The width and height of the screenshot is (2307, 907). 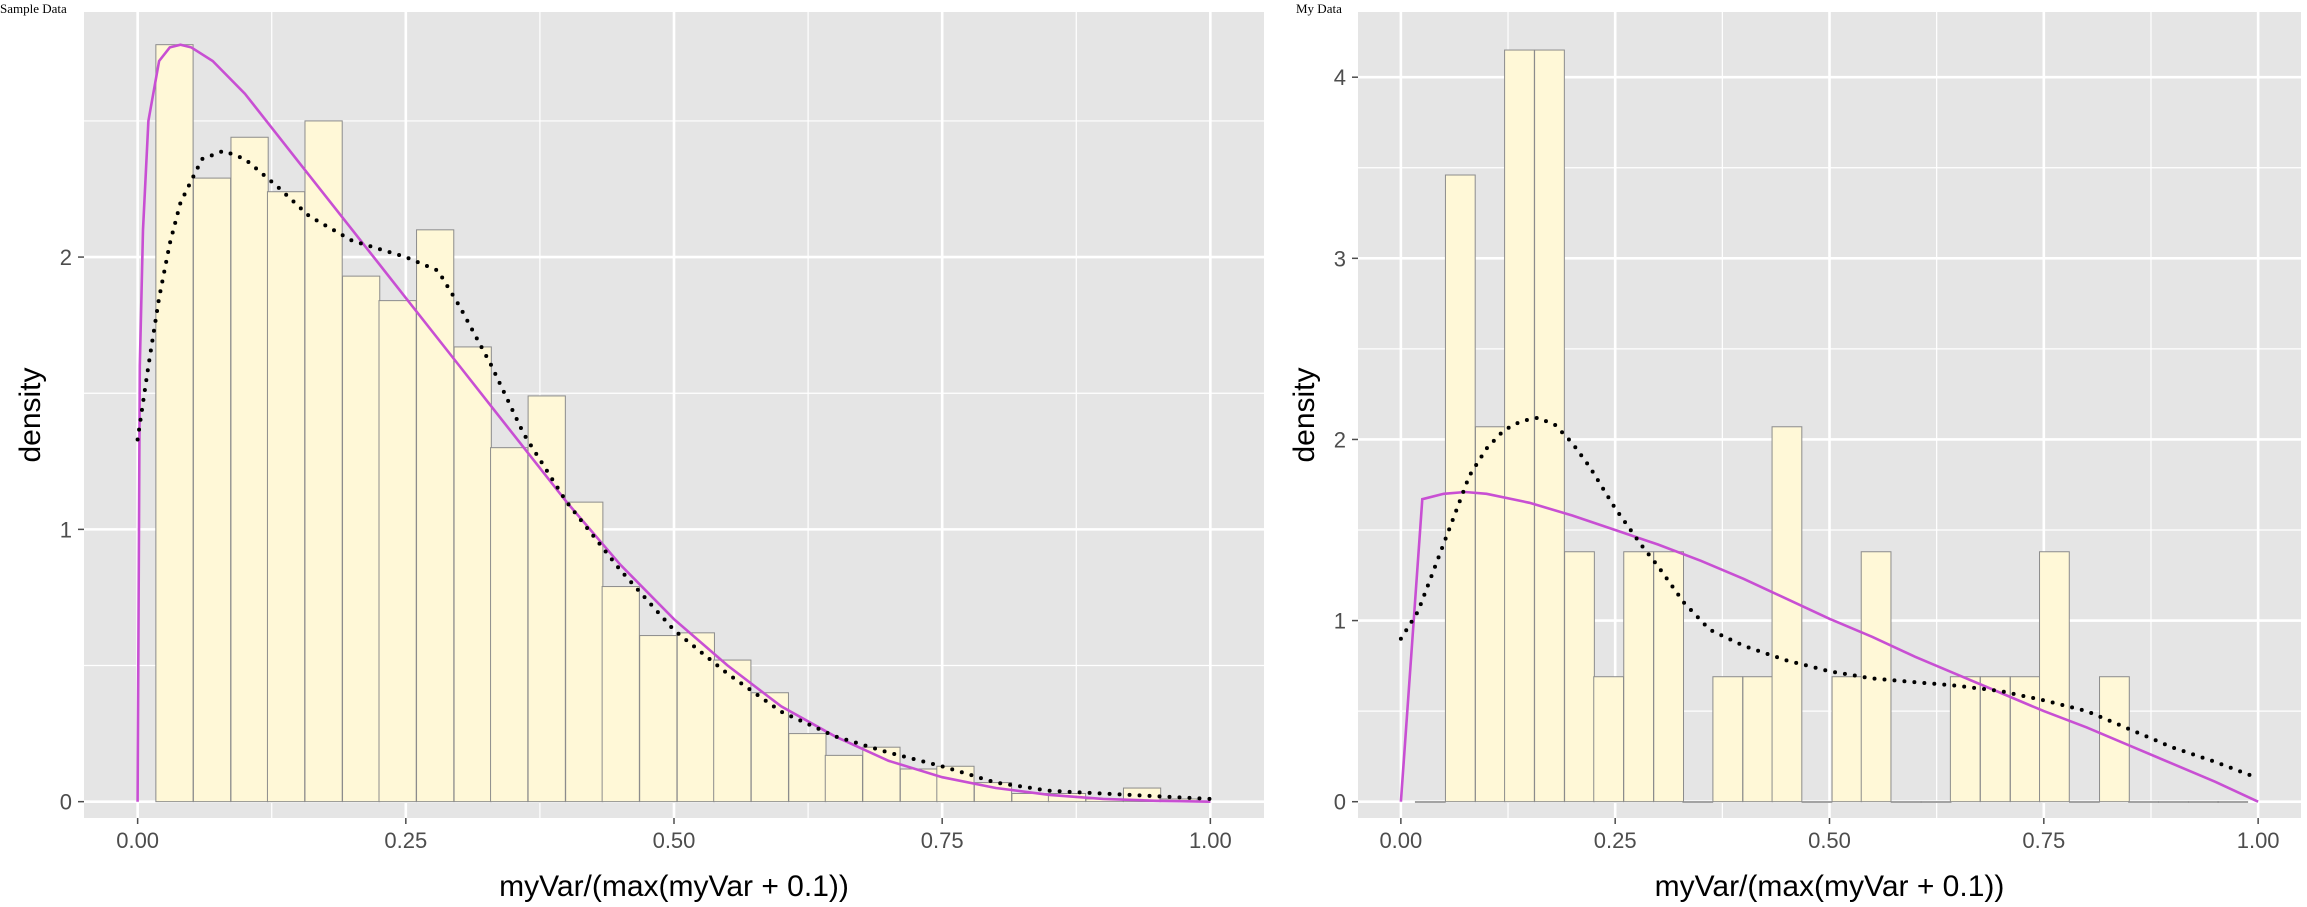 I want to click on y-tick-label: 4, so click(x=1340, y=77).